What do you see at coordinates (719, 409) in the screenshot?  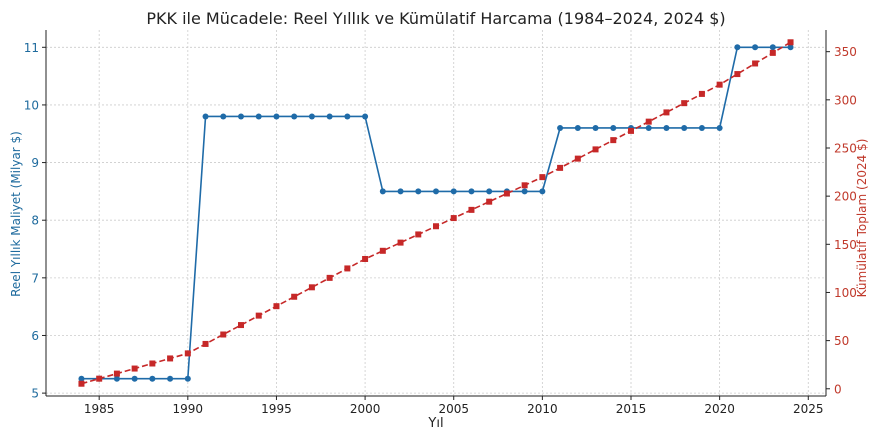 I see `x-tick-label: 2020` at bounding box center [719, 409].